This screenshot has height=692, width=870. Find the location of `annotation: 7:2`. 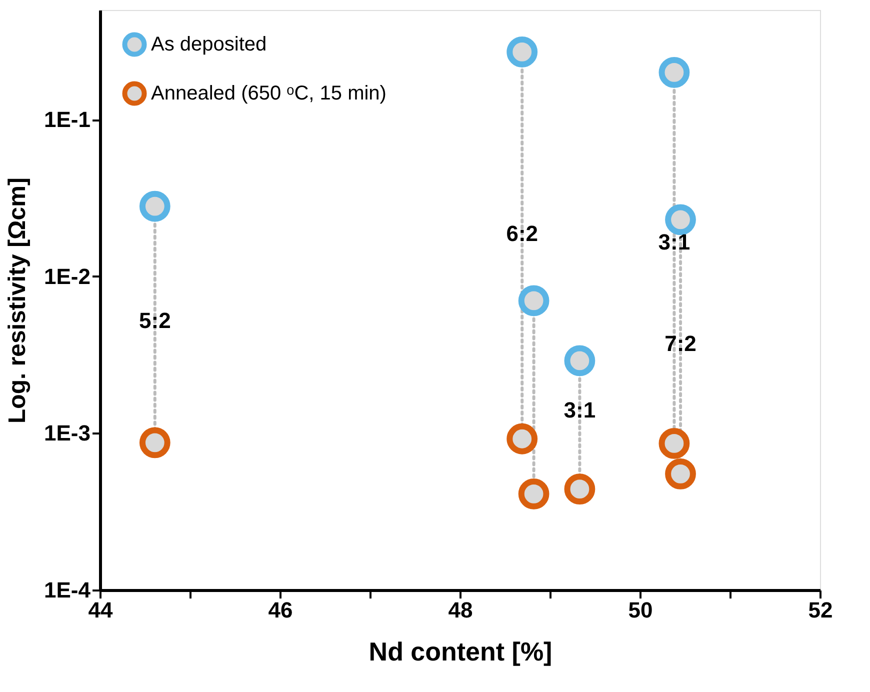

annotation: 7:2 is located at coordinates (680, 343).